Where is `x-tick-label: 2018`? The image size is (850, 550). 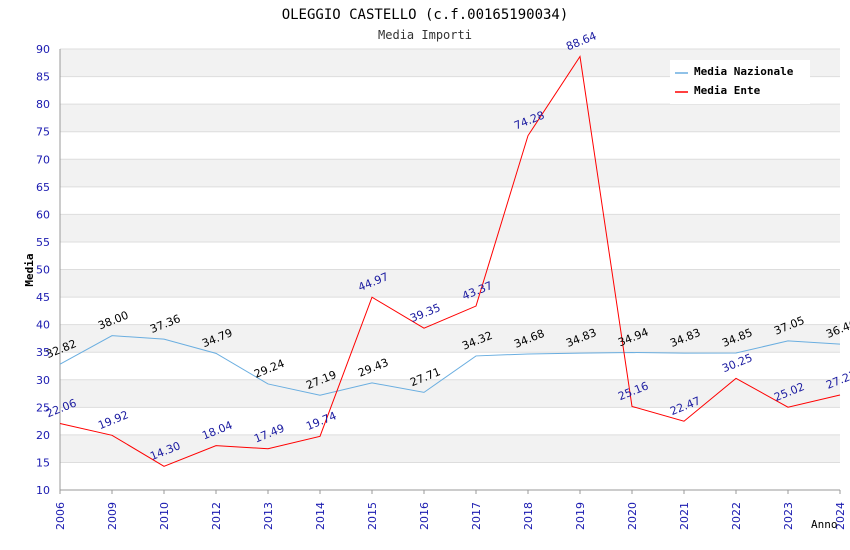
x-tick-label: 2018 is located at coordinates (528, 516).